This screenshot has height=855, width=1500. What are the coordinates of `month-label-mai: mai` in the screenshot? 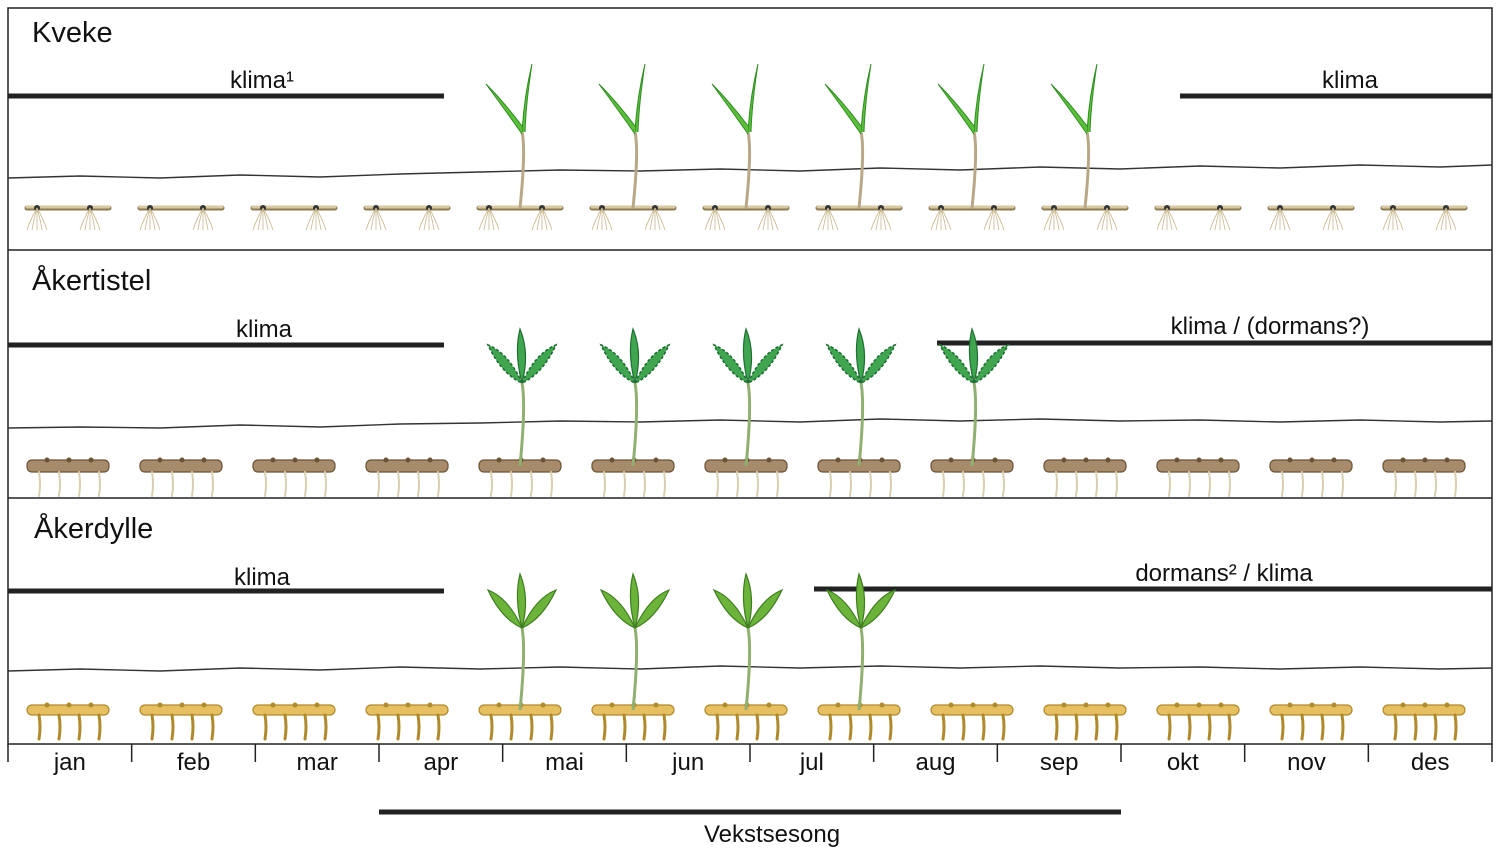 It's located at (564, 762).